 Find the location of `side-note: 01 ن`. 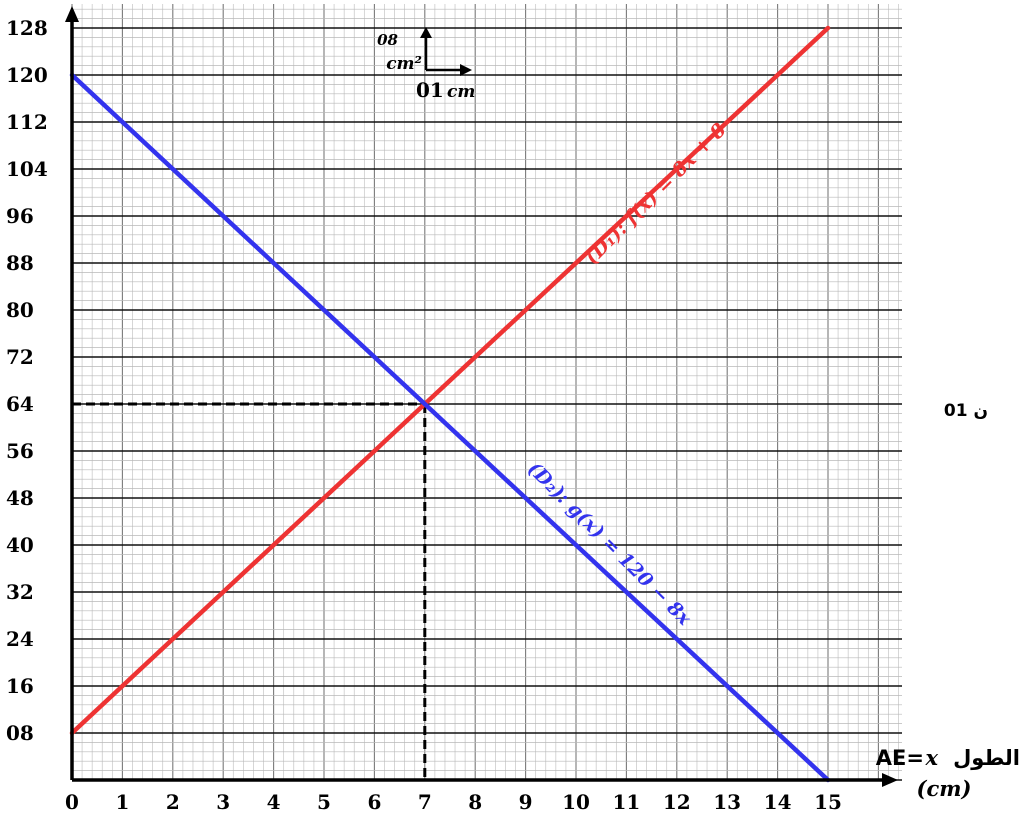

side-note: 01 ن is located at coordinates (966, 411).